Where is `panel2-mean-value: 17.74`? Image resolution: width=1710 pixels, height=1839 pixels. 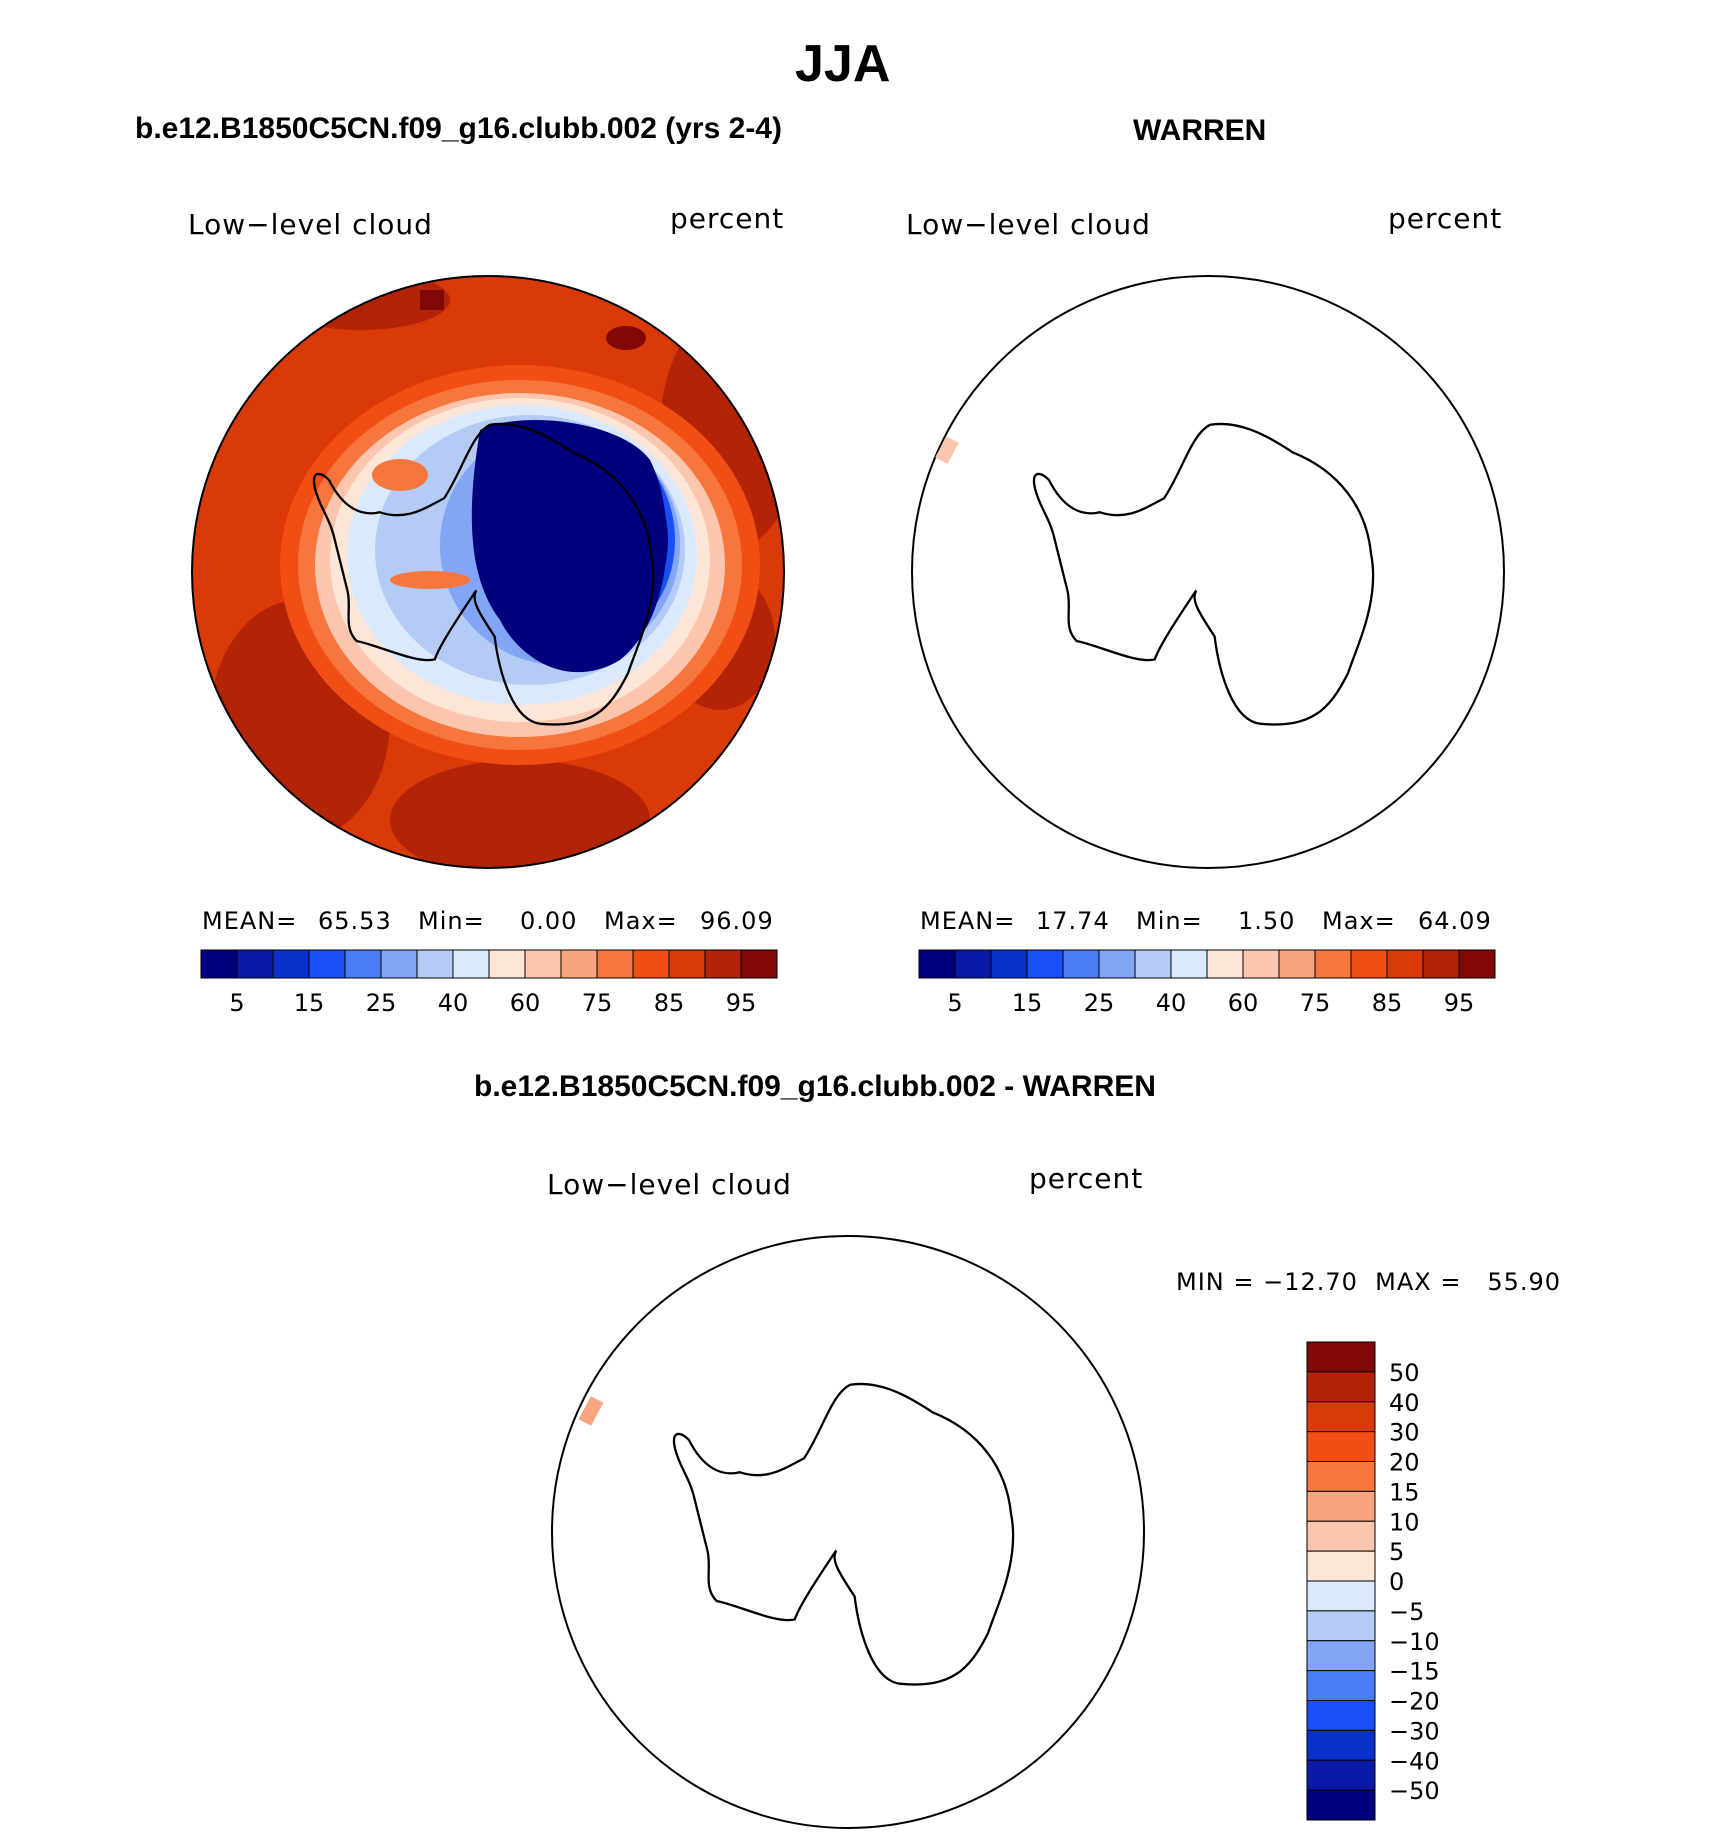
panel2-mean-value: 17.74 is located at coordinates (1073, 921).